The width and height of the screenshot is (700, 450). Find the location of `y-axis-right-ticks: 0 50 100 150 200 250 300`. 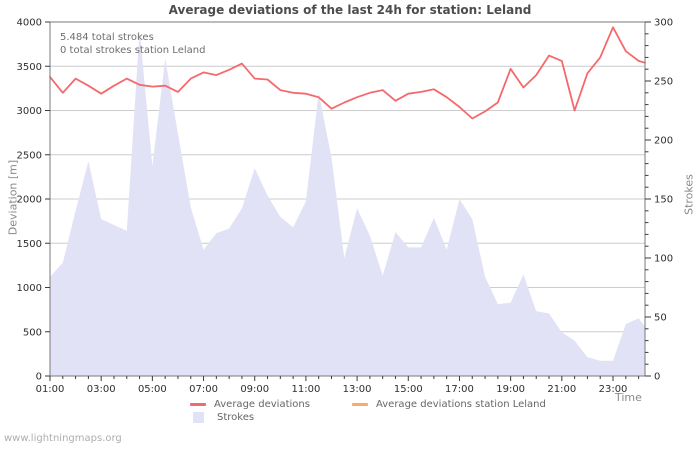

y-axis-right-ticks: 0 50 100 150 200 250 300 is located at coordinates (659, 200).